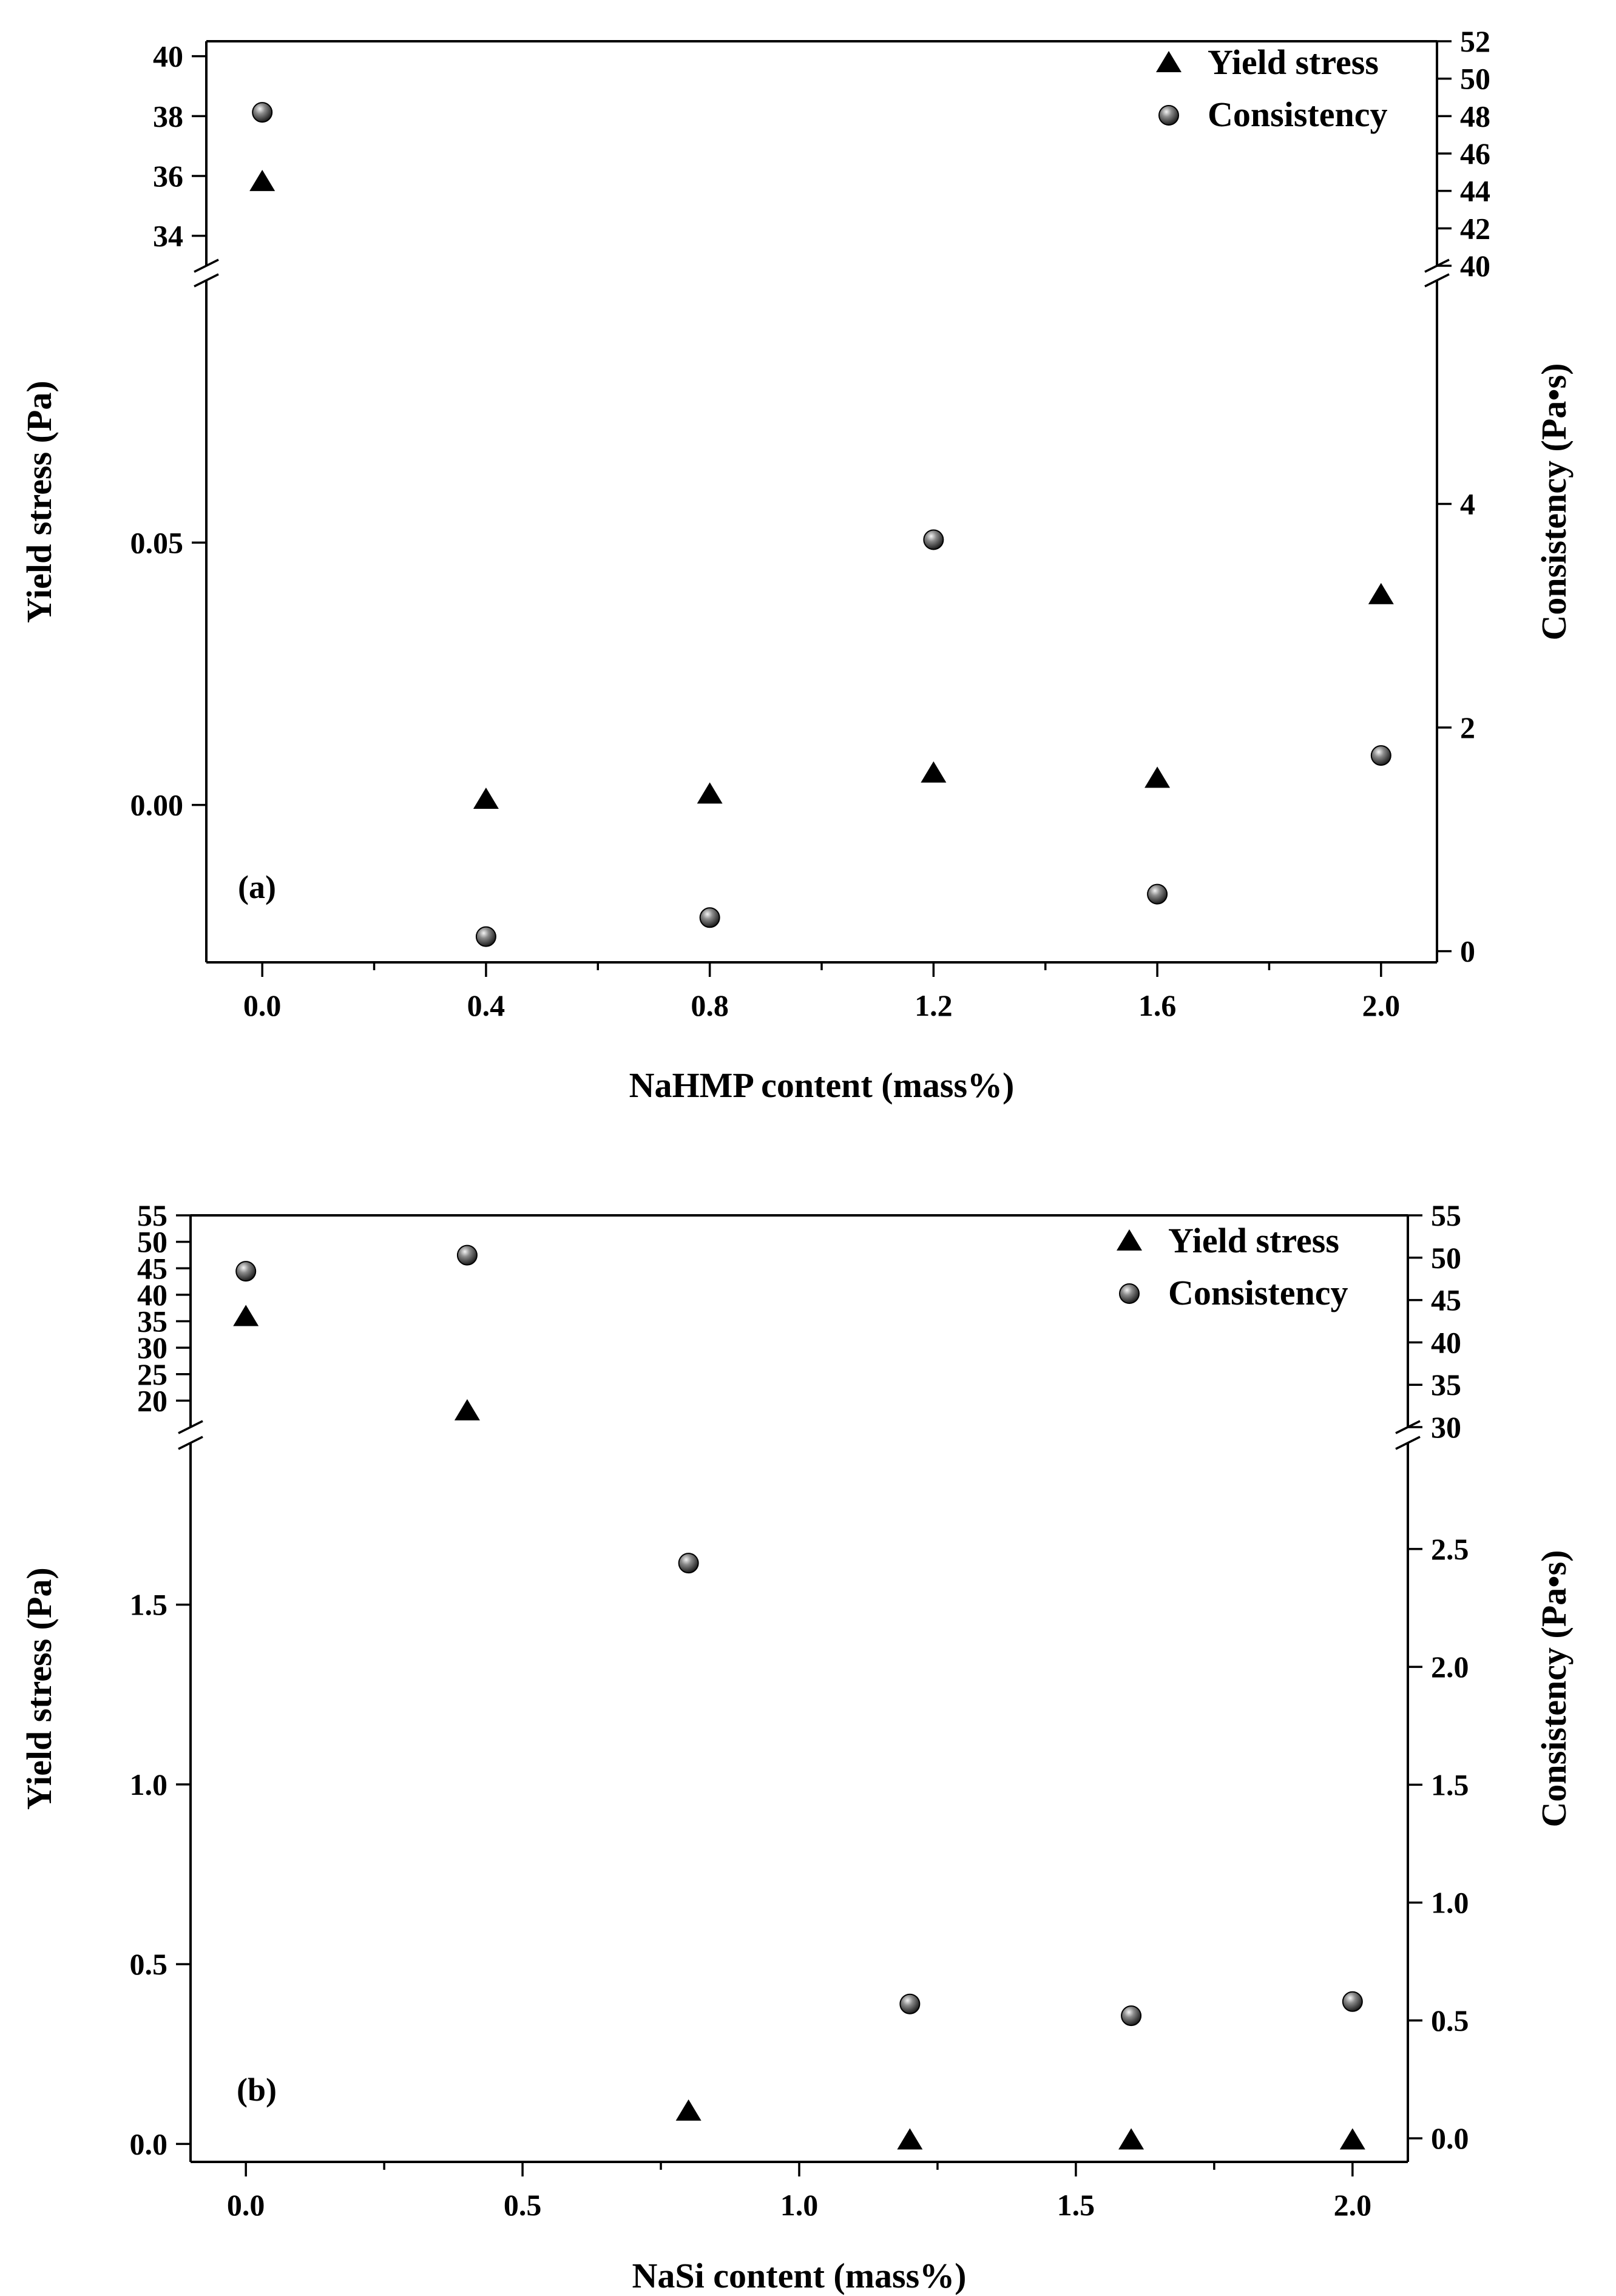 The image size is (1616, 2296). Describe the element at coordinates (152, 1322) in the screenshot. I see `left-y-tick-label: 35` at that location.